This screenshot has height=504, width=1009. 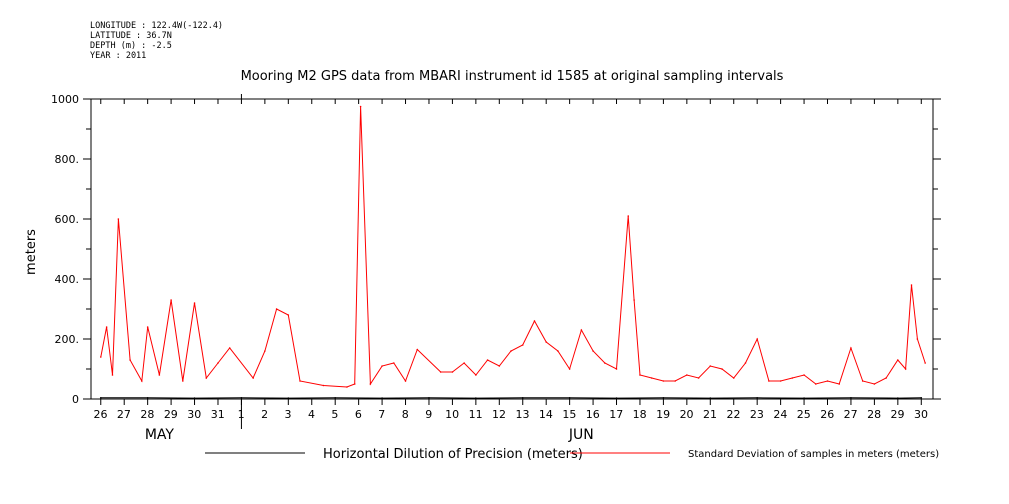 What do you see at coordinates (687, 414) in the screenshot?
I see `x-tick-label: 20` at bounding box center [687, 414].